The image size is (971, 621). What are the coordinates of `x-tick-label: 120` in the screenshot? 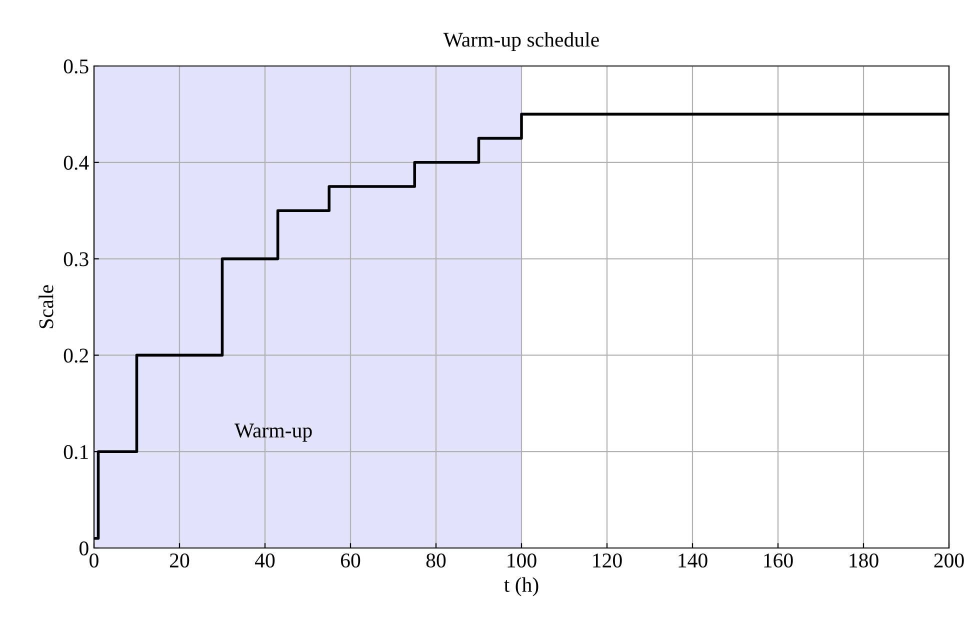 It's located at (607, 560).